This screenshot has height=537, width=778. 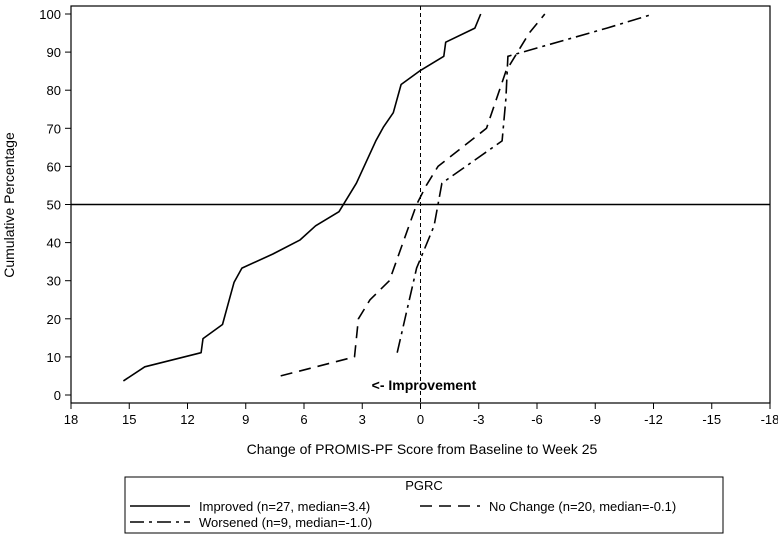 I want to click on x-tick-label: -12, so click(x=653, y=419).